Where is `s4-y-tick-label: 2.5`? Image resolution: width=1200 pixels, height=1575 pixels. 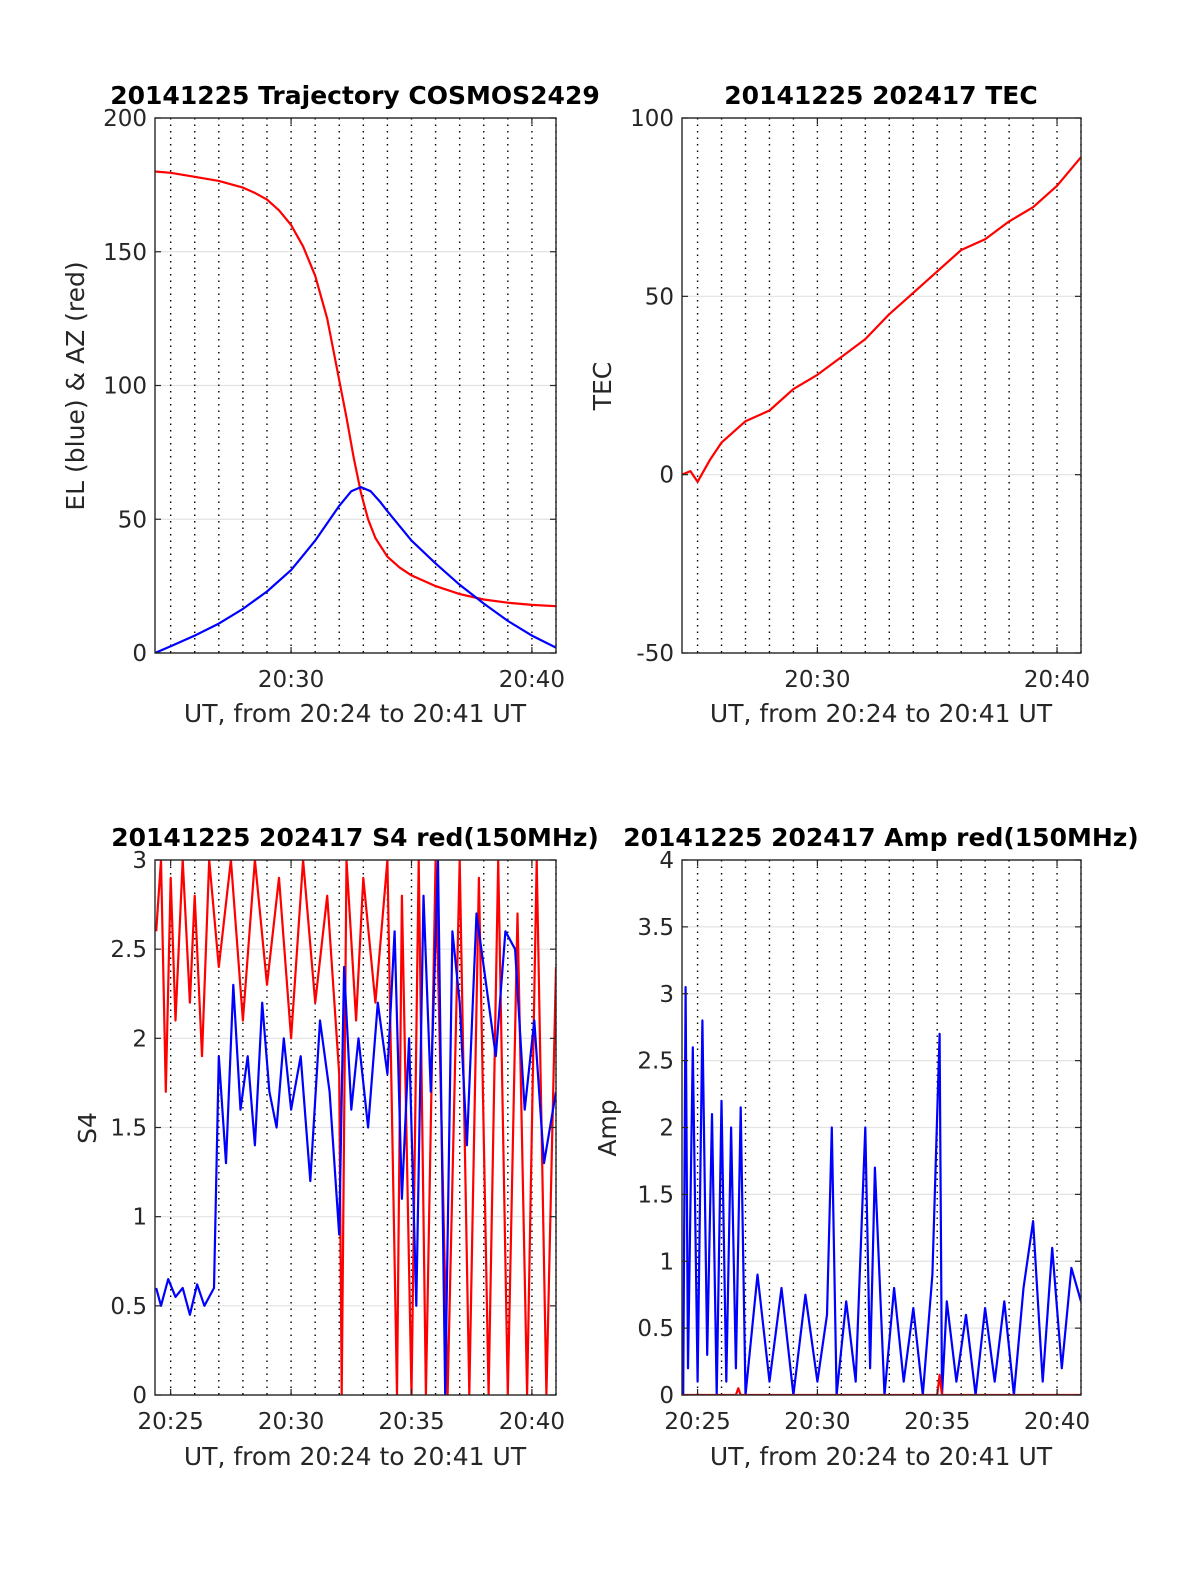
s4-y-tick-label: 2.5 is located at coordinates (128, 950).